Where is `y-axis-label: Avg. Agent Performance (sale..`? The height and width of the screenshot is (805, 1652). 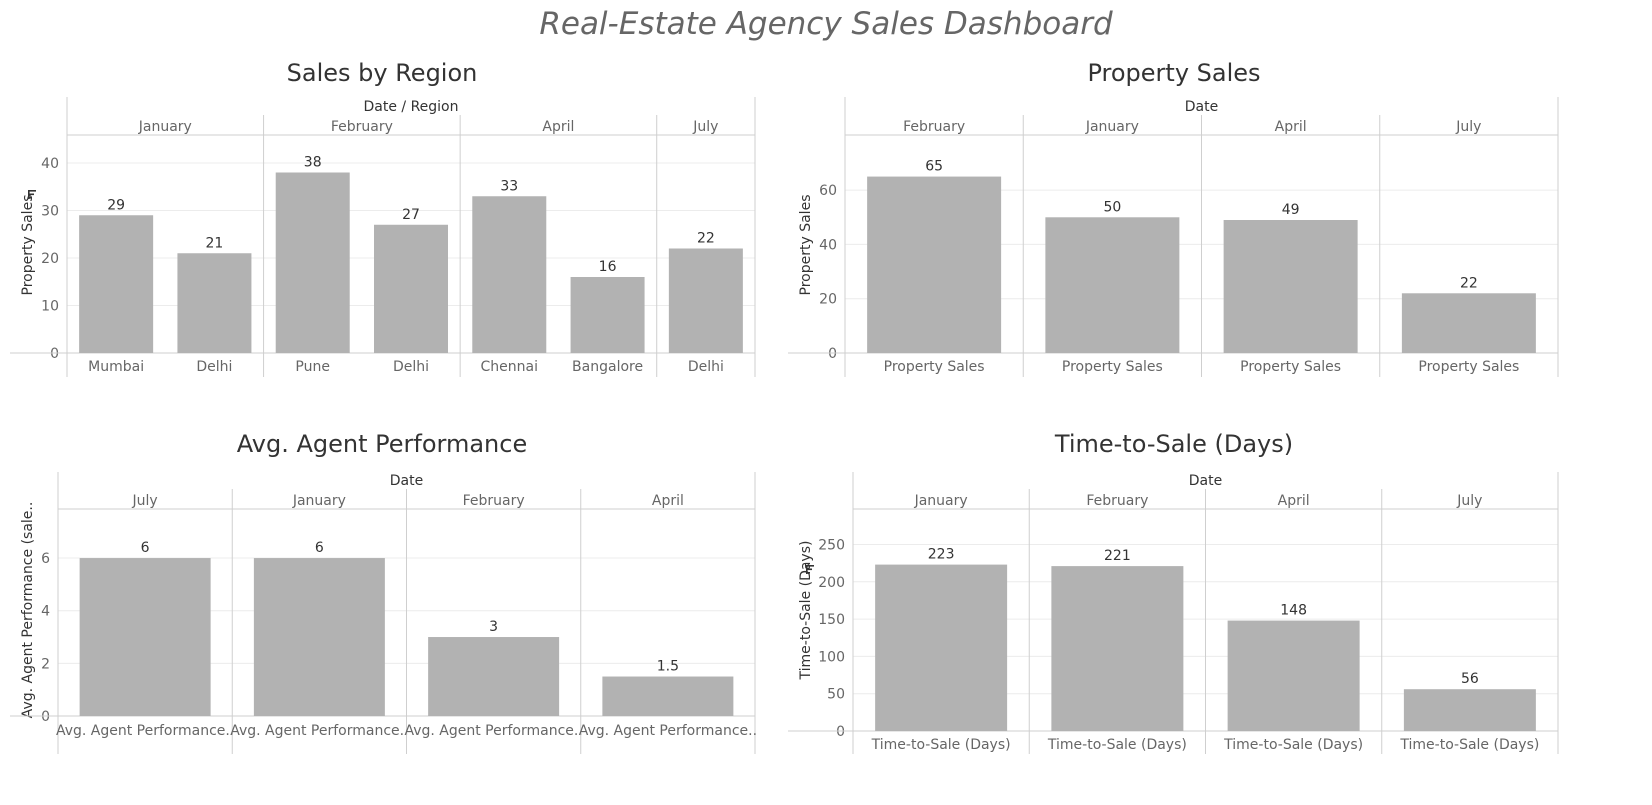
y-axis-label: Avg. Agent Performance (sale.. is located at coordinates (28, 610).